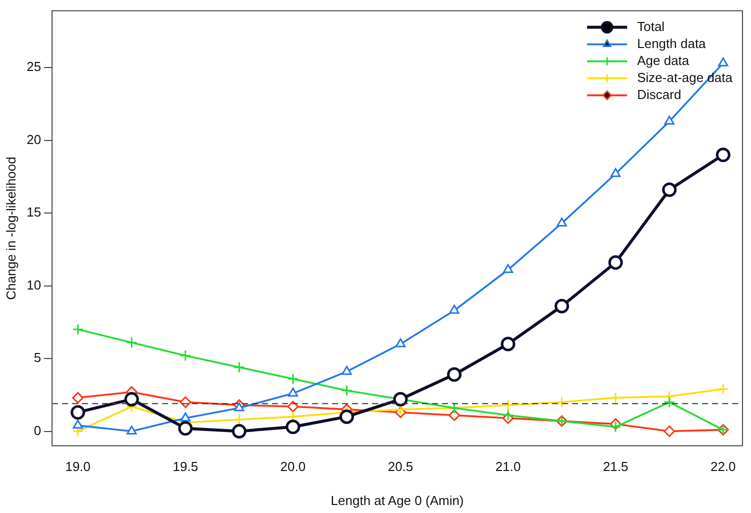  Describe the element at coordinates (672, 43) in the screenshot. I see `legend-label: Length data` at that location.